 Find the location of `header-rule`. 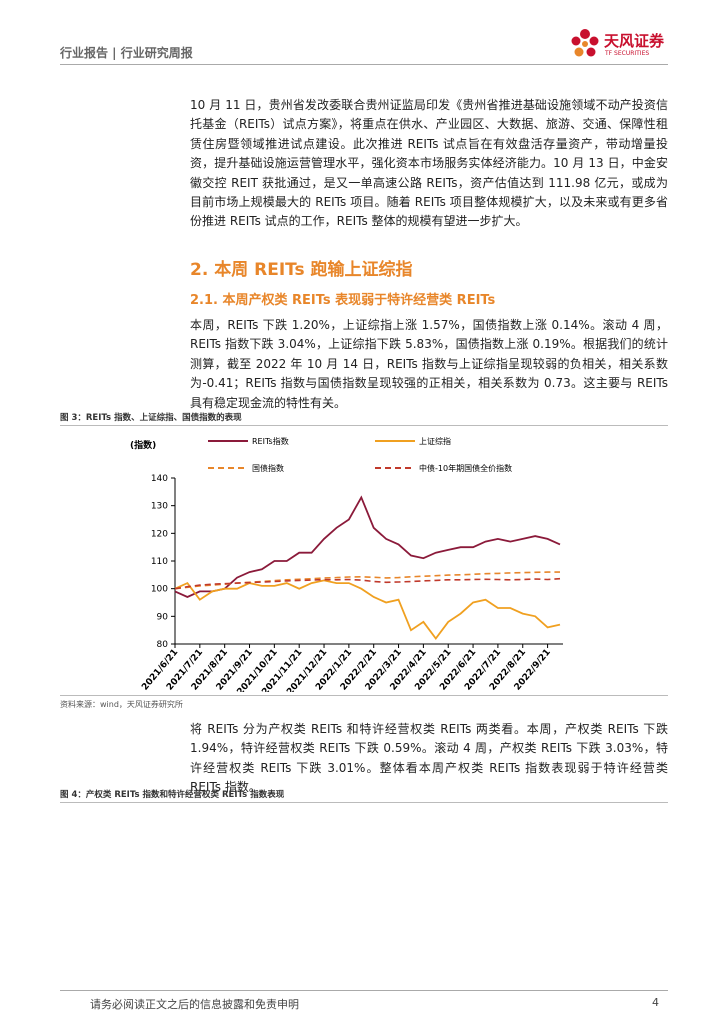

header-rule is located at coordinates (364, 64).